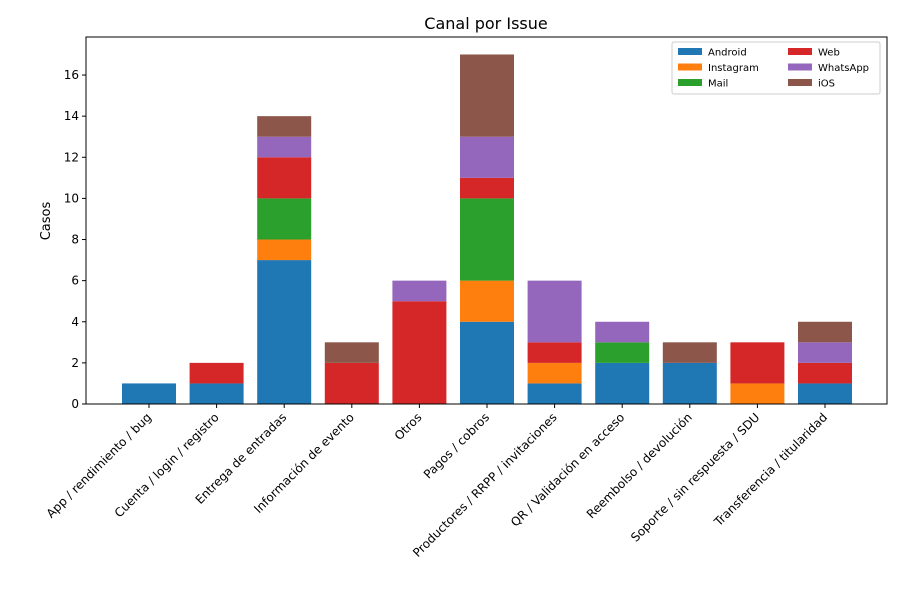 The image size is (900, 600). I want to click on legend-label-android: Android, so click(727, 53).